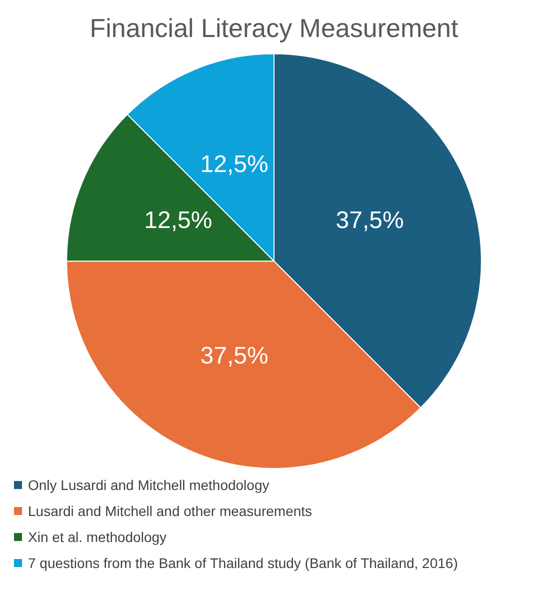 Image resolution: width=548 pixels, height=605 pixels. Describe the element at coordinates (149, 485) in the screenshot. I see `legend-label: Only Lusardi and Mitchell methodology` at that location.